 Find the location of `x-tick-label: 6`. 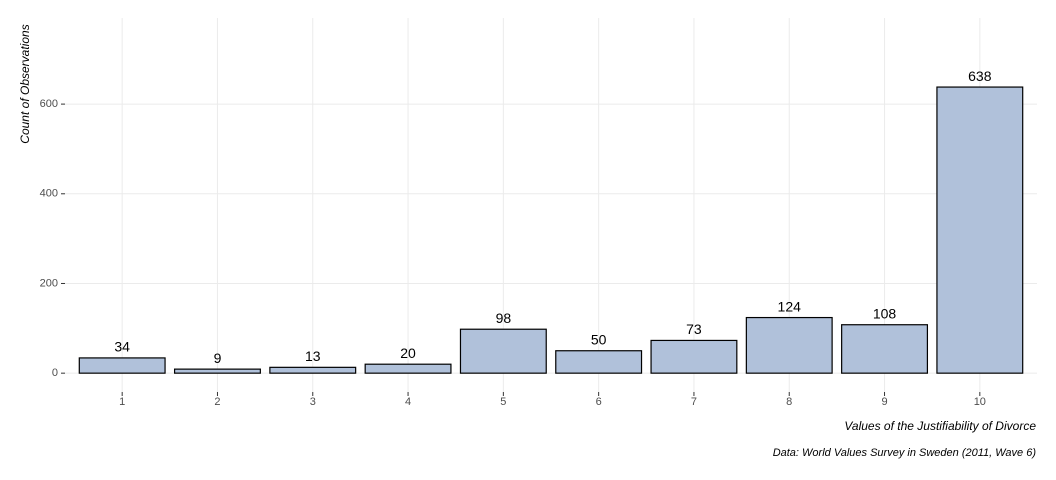

x-tick-label: 6 is located at coordinates (599, 402).